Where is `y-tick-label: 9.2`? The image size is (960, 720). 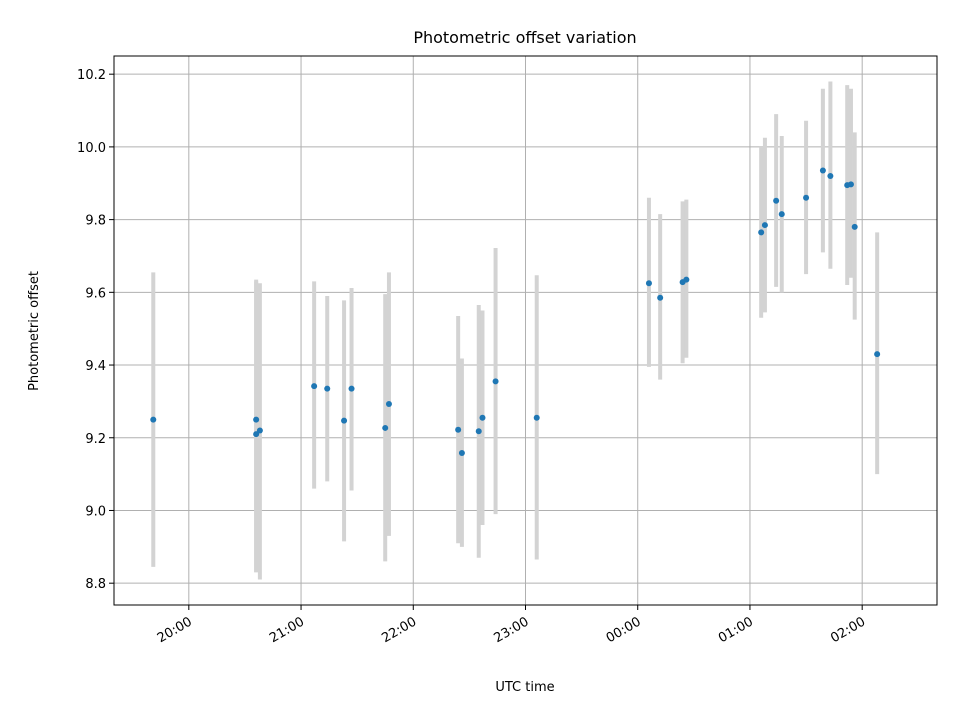
y-tick-label: 9.2 is located at coordinates (95, 439).